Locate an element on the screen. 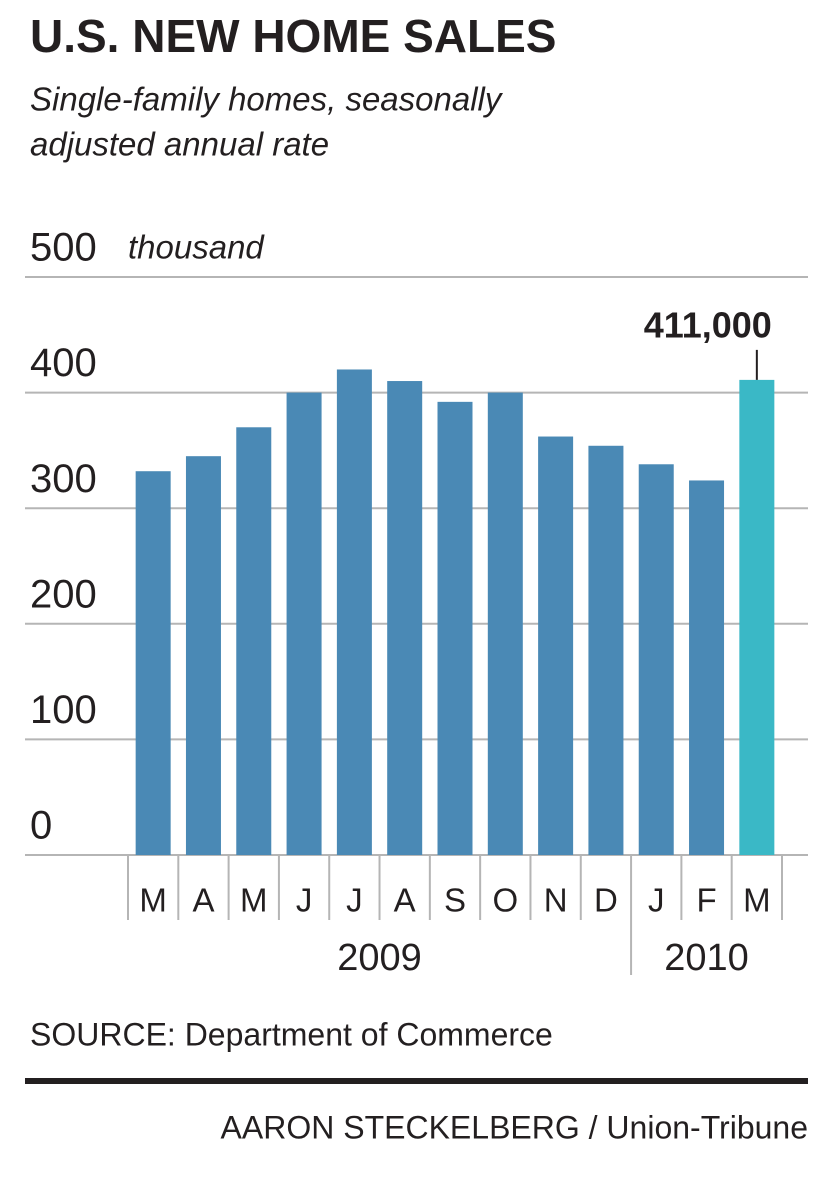 Image resolution: width=840 pixels, height=1180 pixels. source: SOURCE: Department of Commerce is located at coordinates (291, 1034).